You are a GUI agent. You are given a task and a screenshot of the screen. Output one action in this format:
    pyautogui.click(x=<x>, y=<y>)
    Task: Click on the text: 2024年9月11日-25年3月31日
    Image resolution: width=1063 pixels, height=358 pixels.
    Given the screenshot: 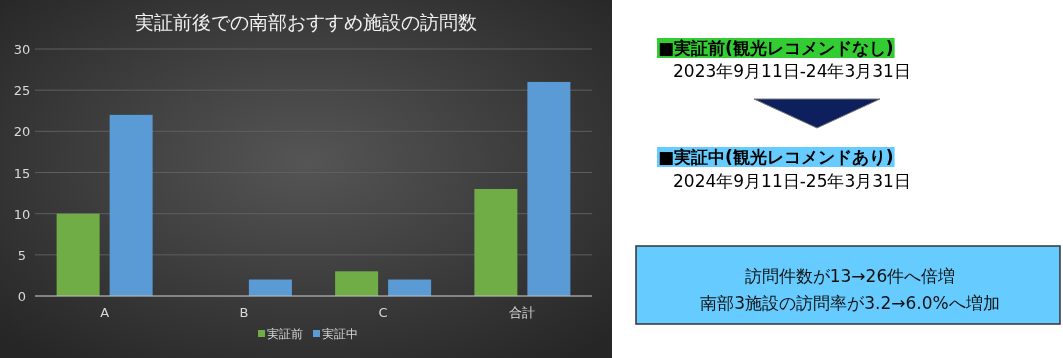 What is the action you would take?
    pyautogui.click(x=792, y=181)
    